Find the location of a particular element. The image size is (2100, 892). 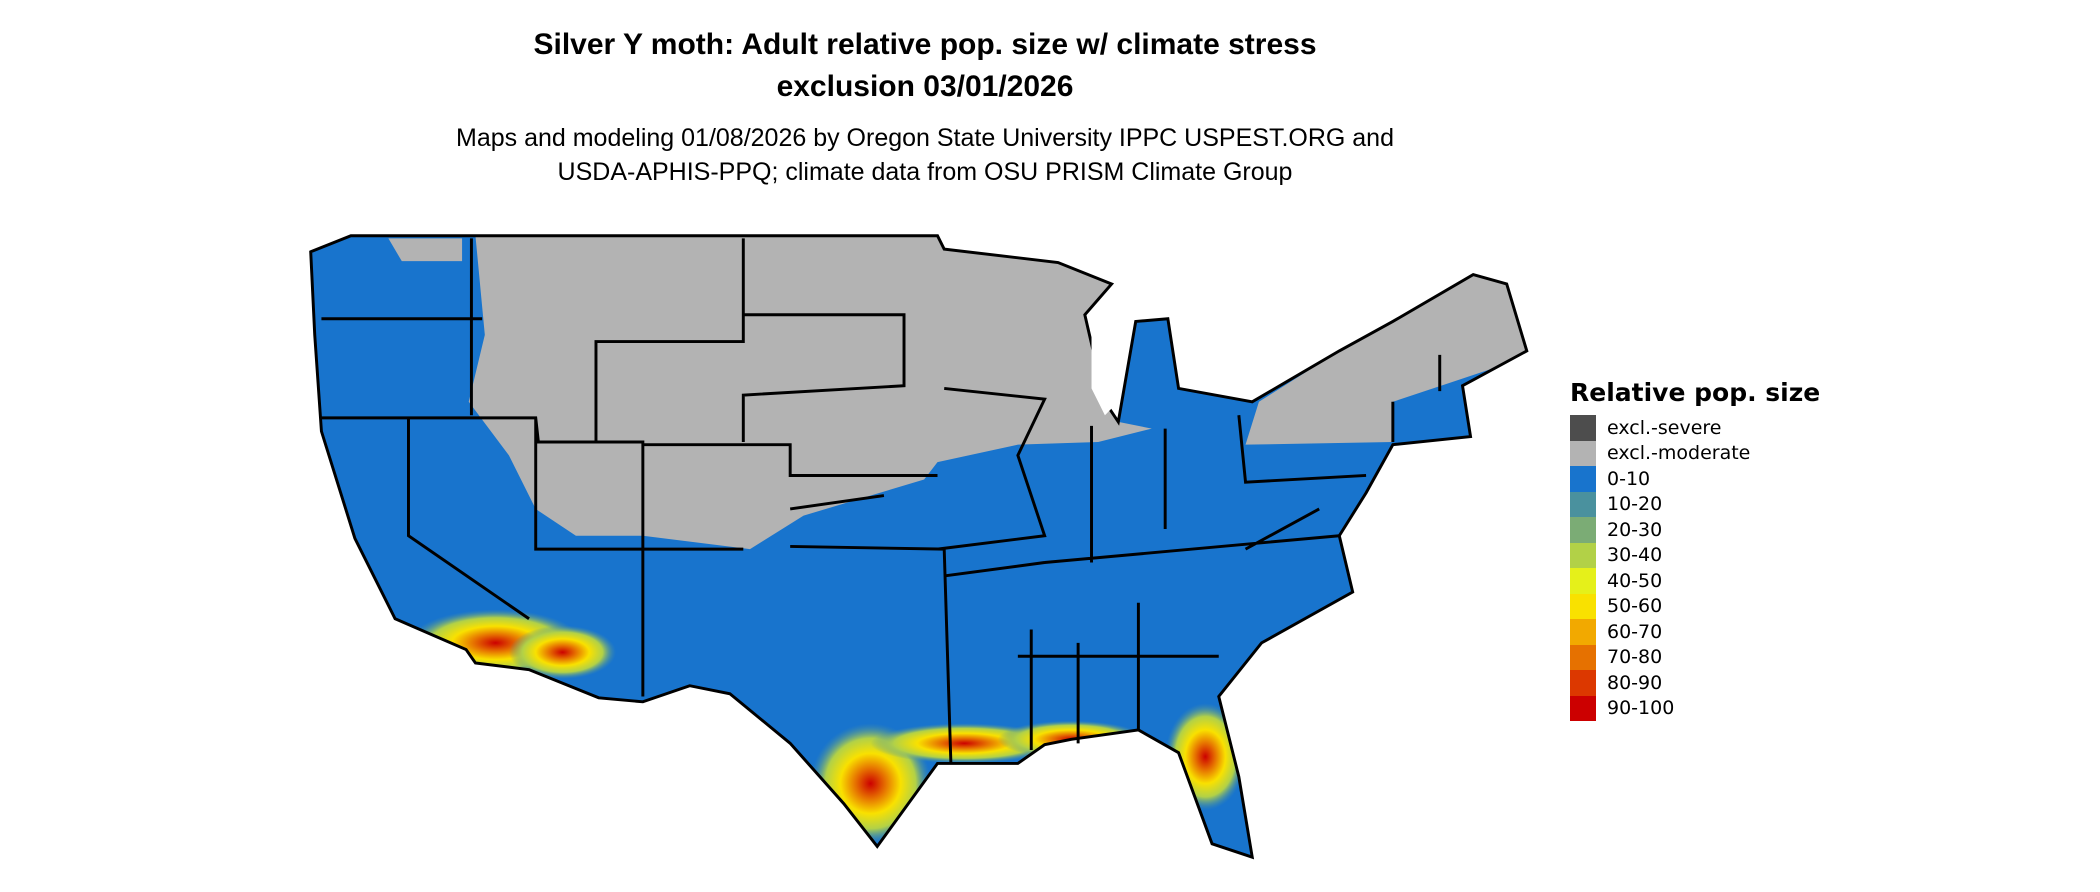

legend-item: excl.-severe is located at coordinates (1695, 428).